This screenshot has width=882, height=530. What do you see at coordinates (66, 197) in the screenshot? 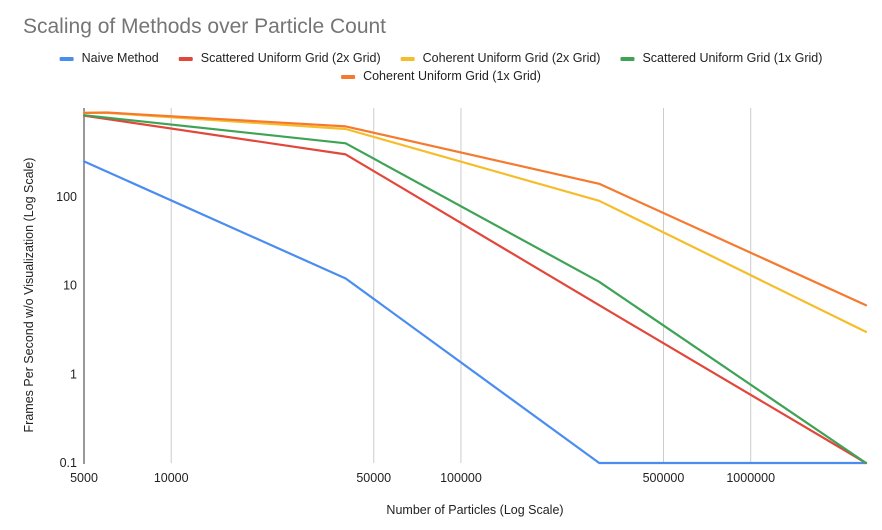
I see `y-tick-label: 100` at bounding box center [66, 197].